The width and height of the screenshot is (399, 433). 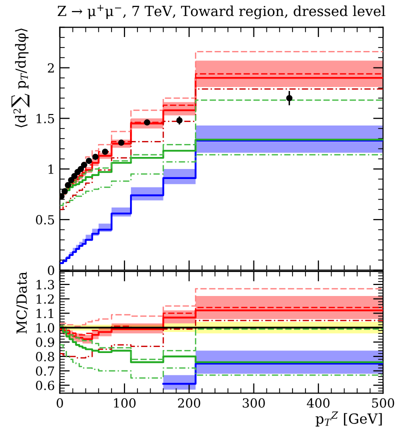 I want to click on y-tick-label: 0.9, so click(x=45, y=342).